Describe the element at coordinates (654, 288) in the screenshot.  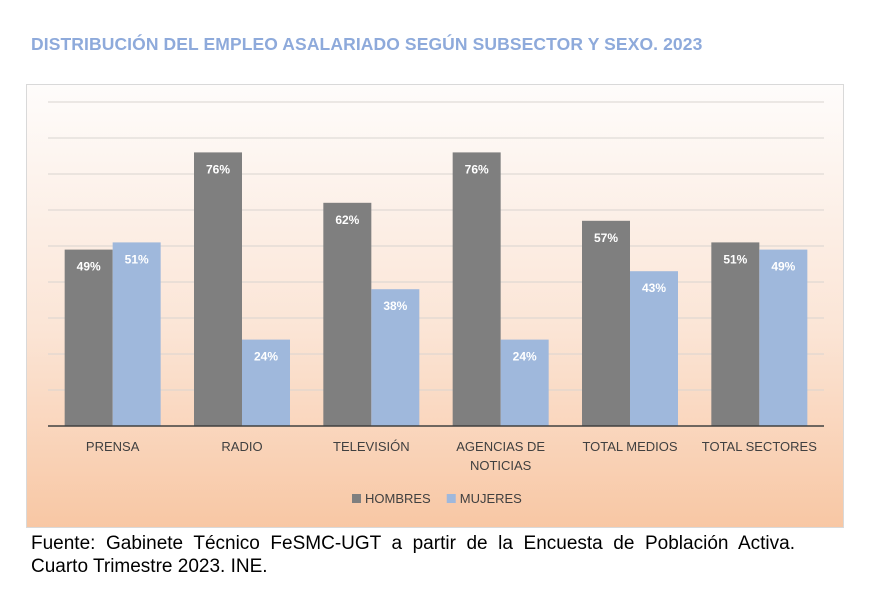
I see `data-label: 43%` at that location.